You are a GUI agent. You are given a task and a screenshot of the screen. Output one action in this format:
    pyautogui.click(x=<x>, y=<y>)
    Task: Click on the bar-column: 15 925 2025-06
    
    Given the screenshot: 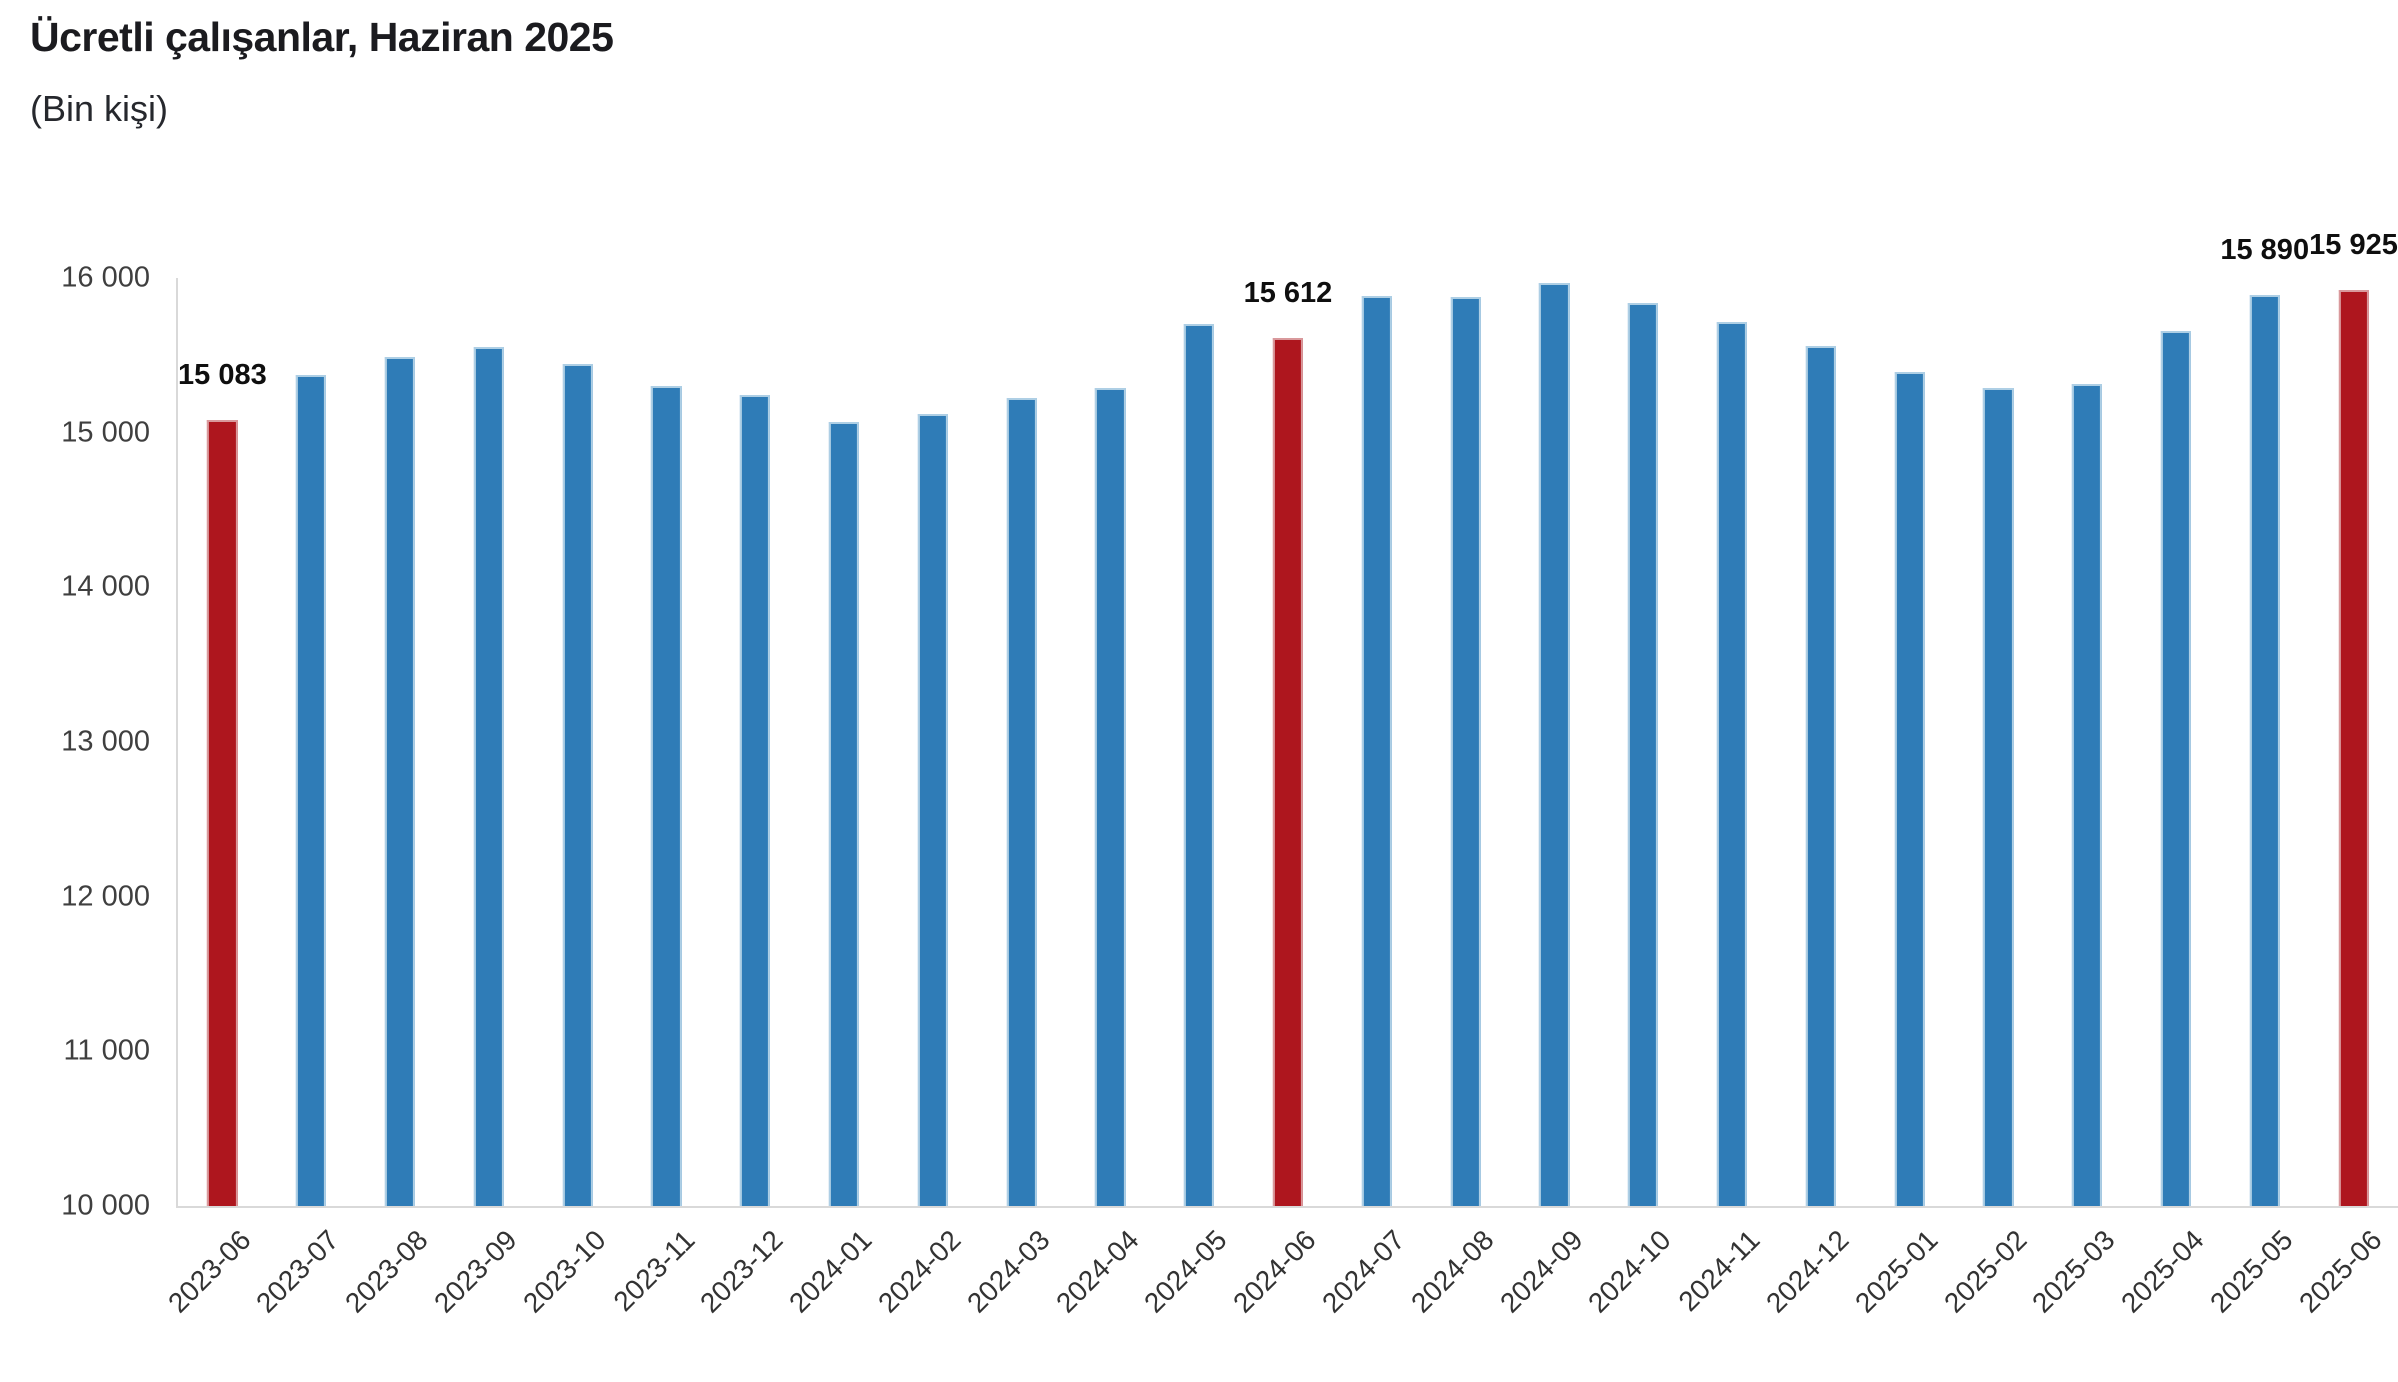 What is the action you would take?
    pyautogui.click(x=2345, y=774)
    